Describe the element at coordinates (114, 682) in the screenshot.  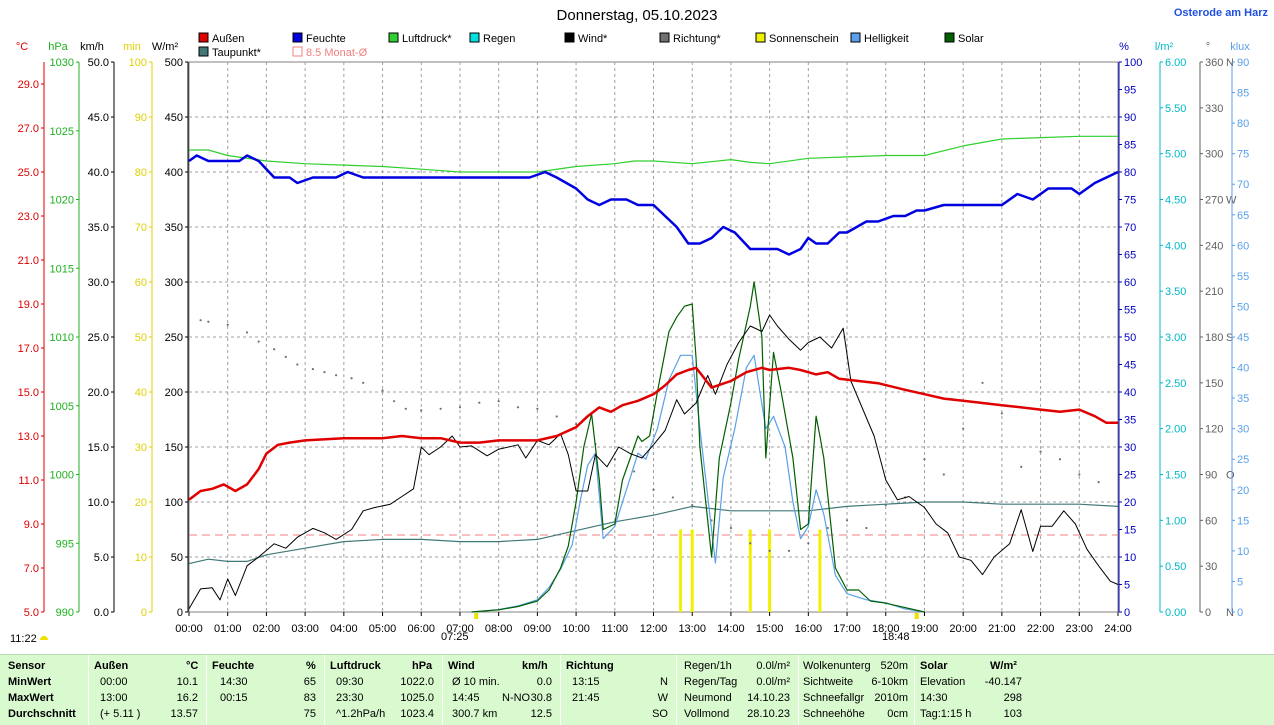
I see `stats-aussen-time: 00:00` at that location.